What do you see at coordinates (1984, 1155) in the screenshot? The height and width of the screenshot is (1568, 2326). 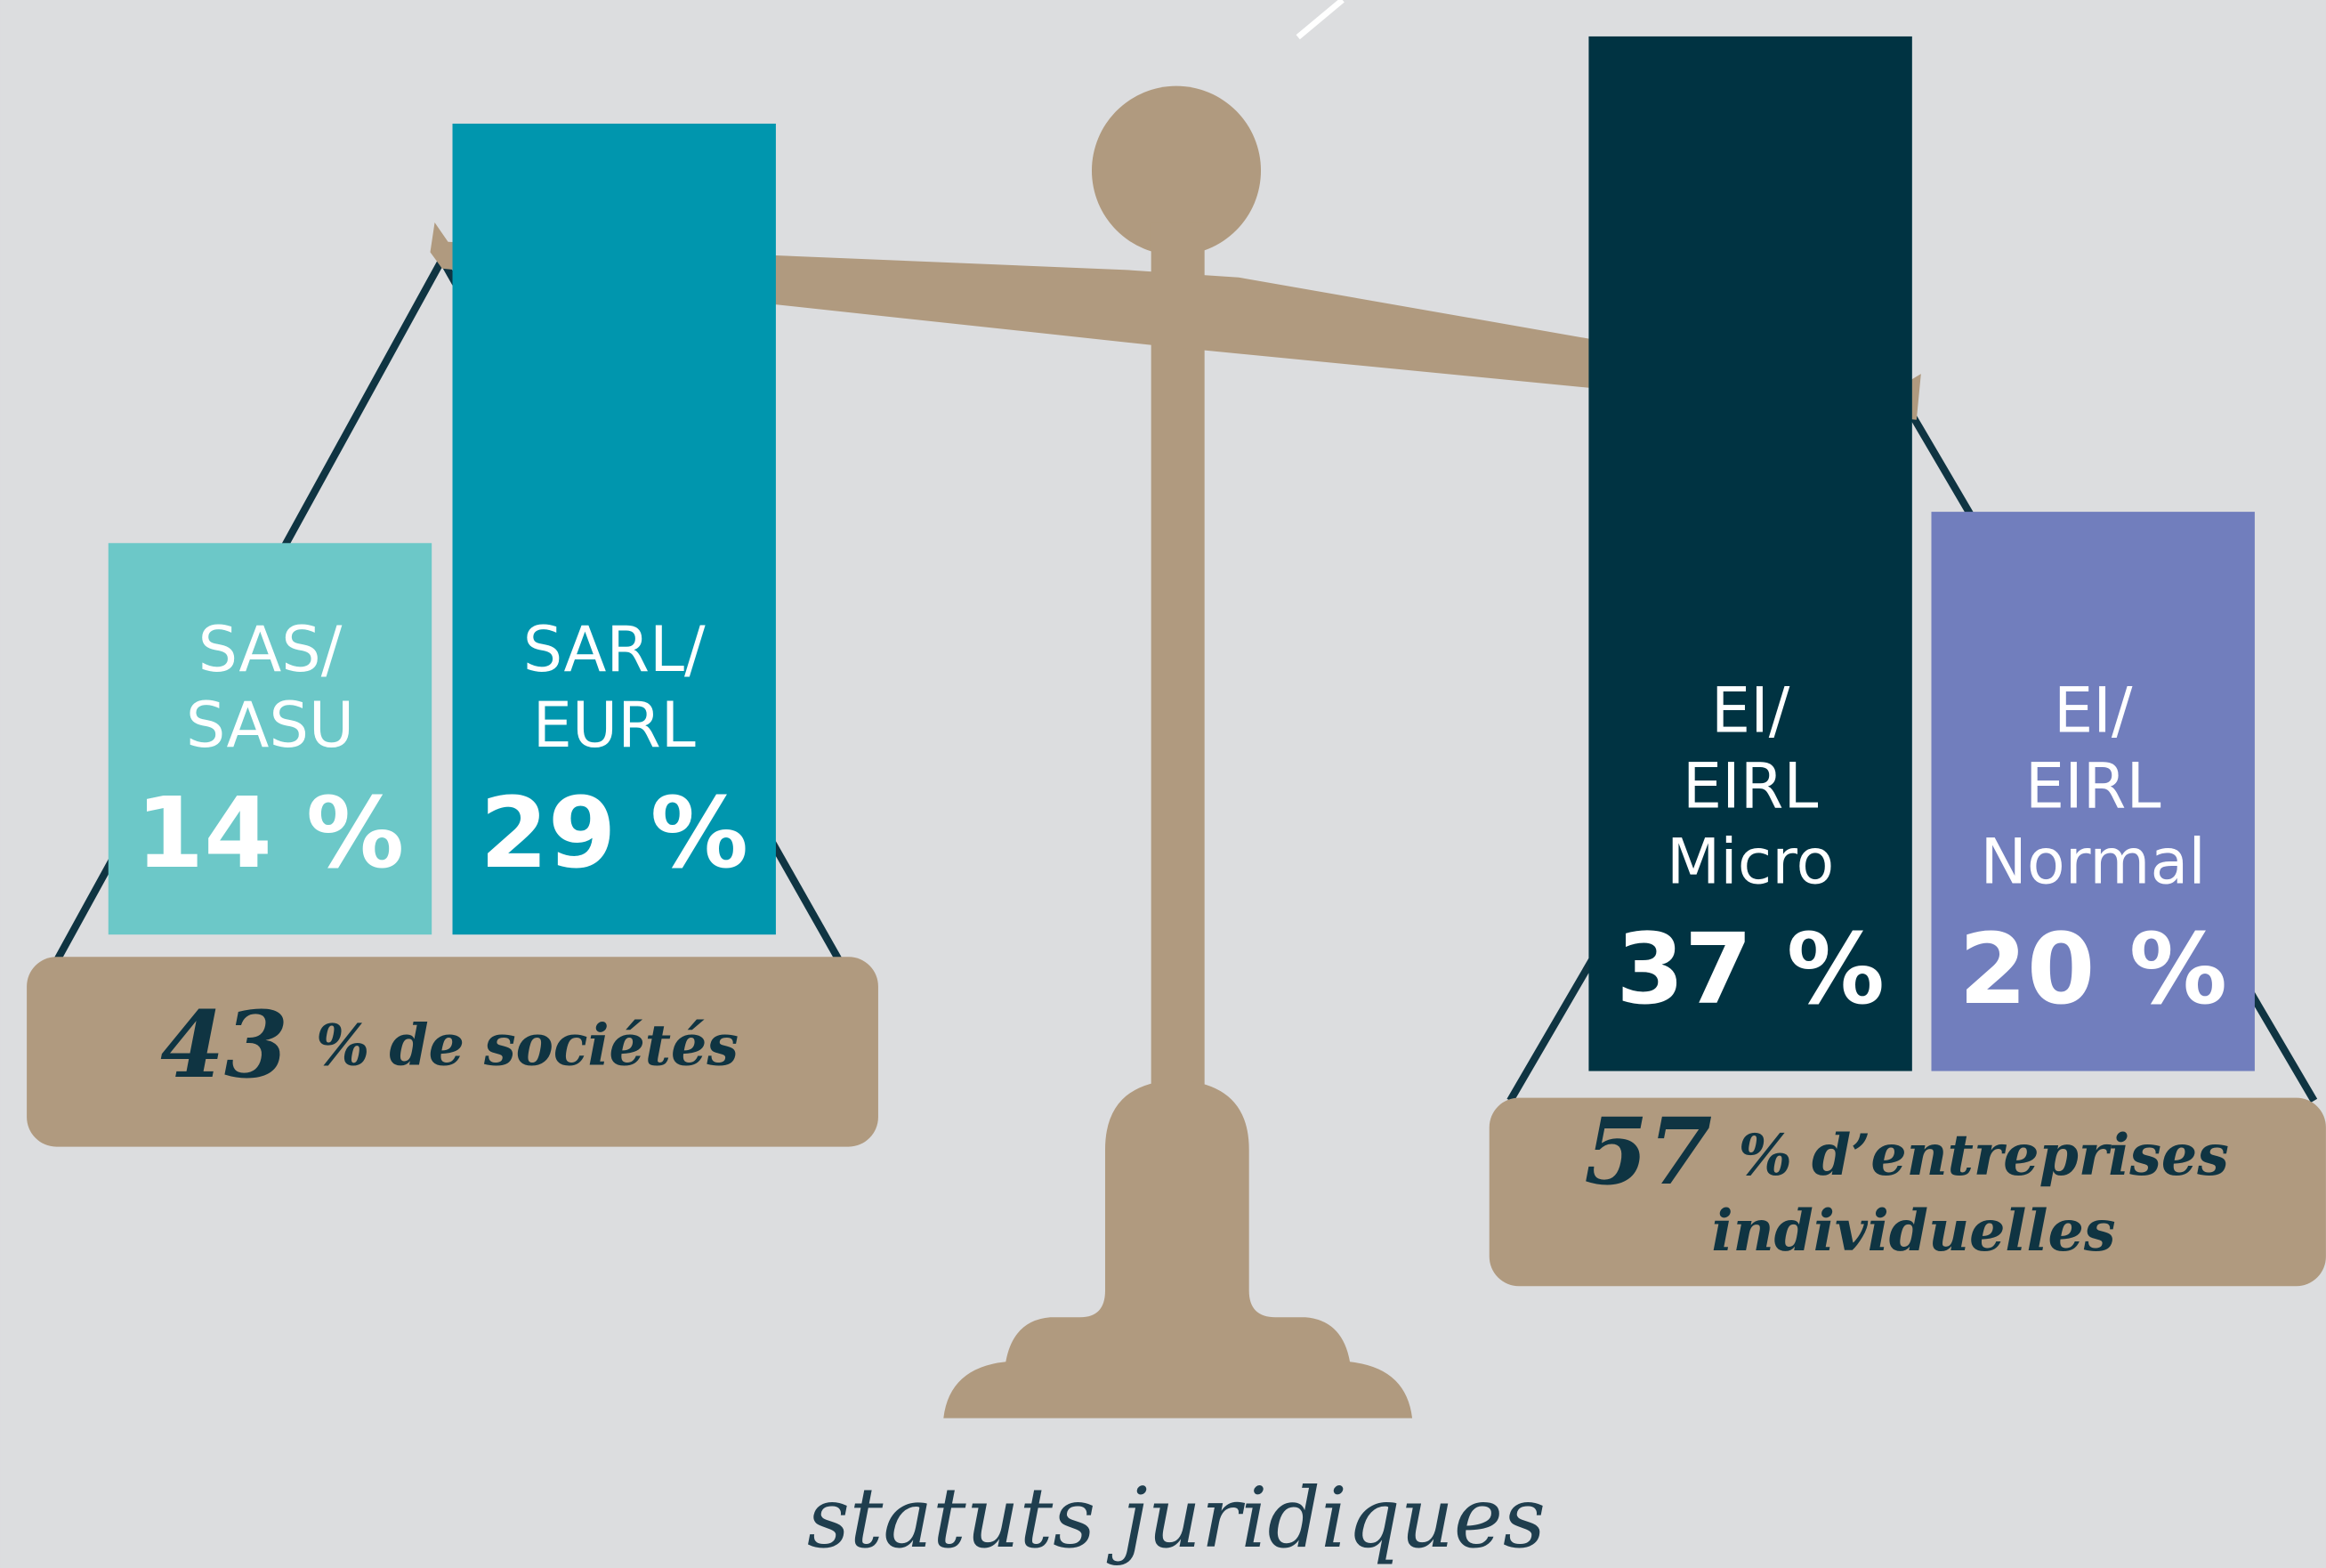 I see `total-text: % d’entreprises` at bounding box center [1984, 1155].